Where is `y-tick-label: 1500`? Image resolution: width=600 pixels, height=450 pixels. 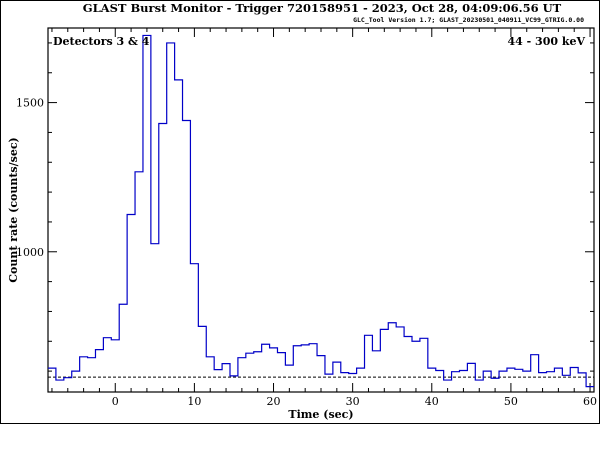
y-tick-label: 1500 is located at coordinates (30, 103).